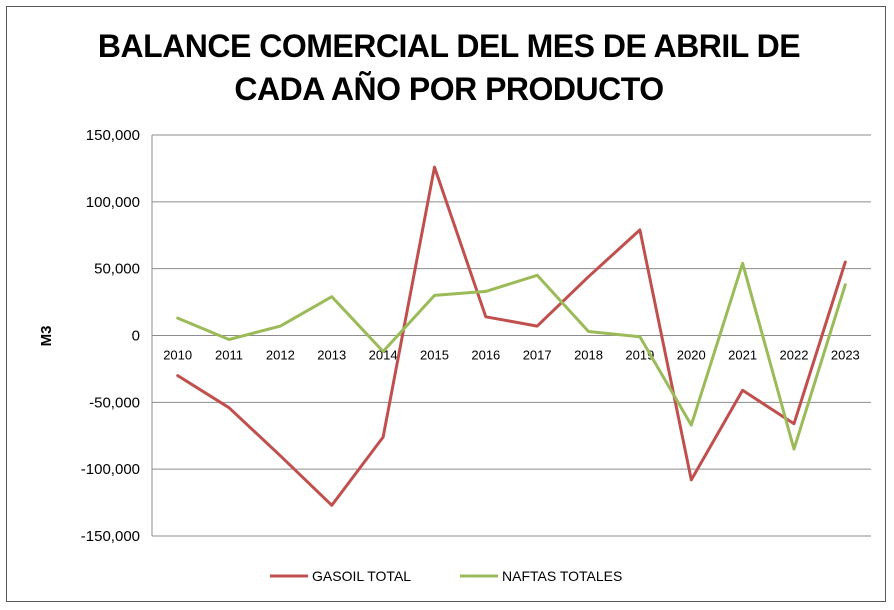 The height and width of the screenshot is (610, 894). What do you see at coordinates (449, 46) in the screenshot?
I see `chart-title-line-1: BALANCE COMERCIAL DEL MES DE ABRIL DE` at bounding box center [449, 46].